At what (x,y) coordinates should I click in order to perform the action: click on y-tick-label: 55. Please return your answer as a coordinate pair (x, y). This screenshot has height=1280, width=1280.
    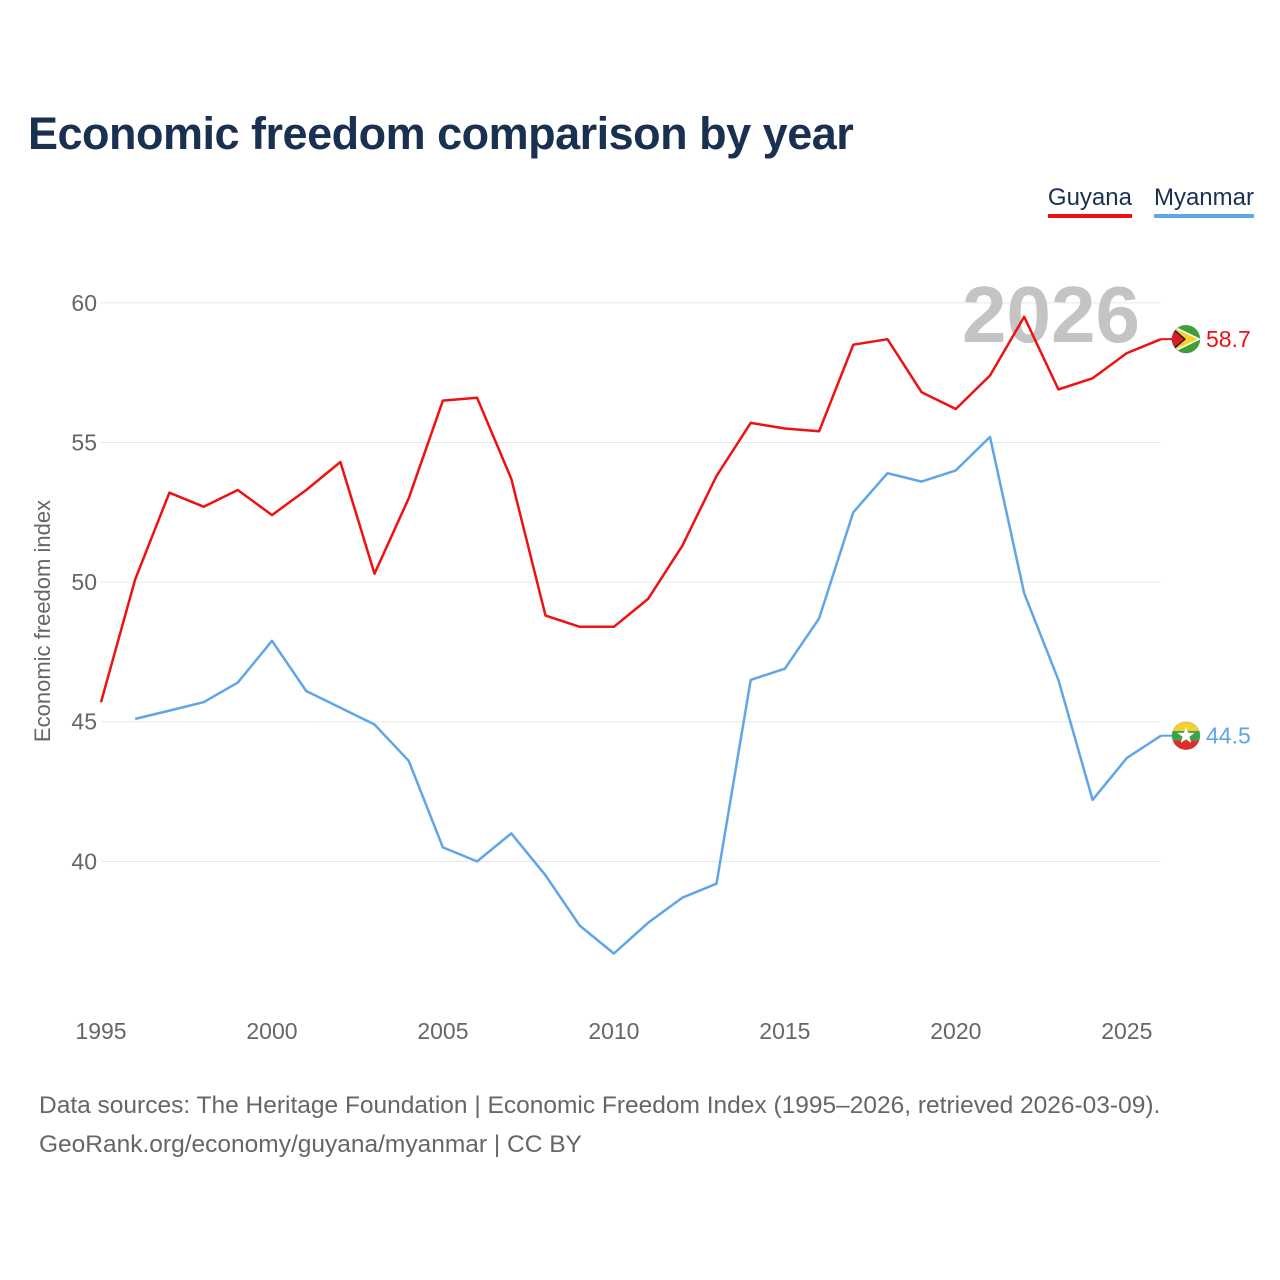
    Looking at the image, I should click on (84, 442).